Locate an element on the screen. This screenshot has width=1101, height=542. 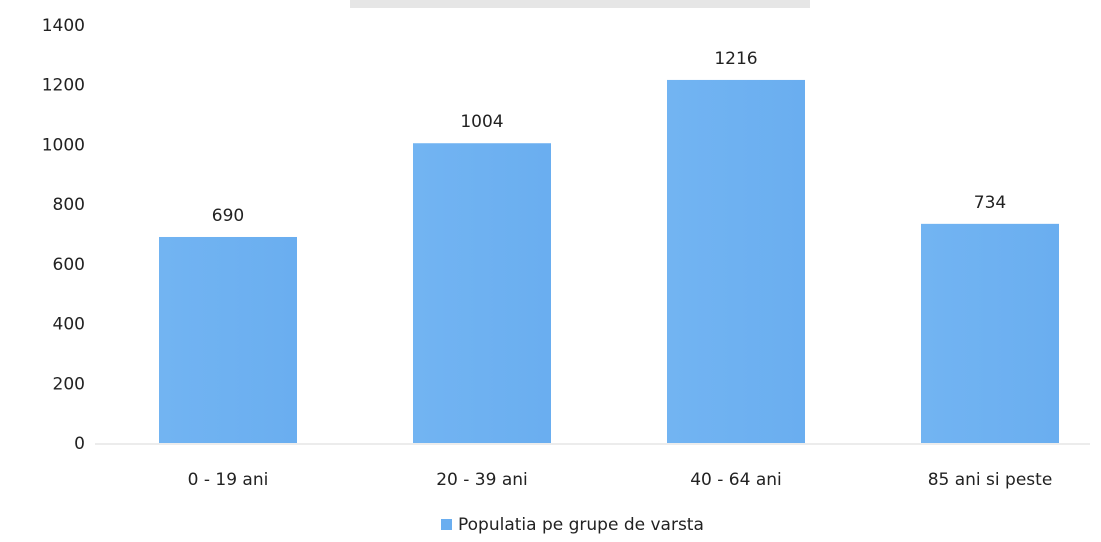
legend-label: Populatia pe grupe de varsta is located at coordinates (581, 525).